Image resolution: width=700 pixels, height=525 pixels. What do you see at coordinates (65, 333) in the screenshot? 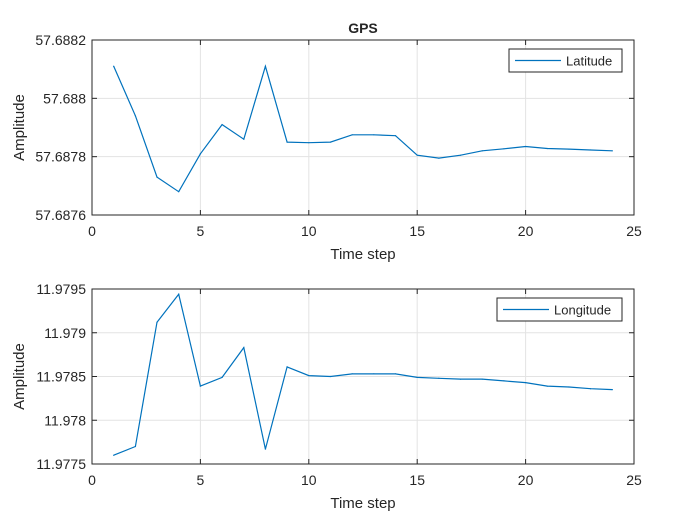
I see `y-tick-label: 11.979` at bounding box center [65, 333].